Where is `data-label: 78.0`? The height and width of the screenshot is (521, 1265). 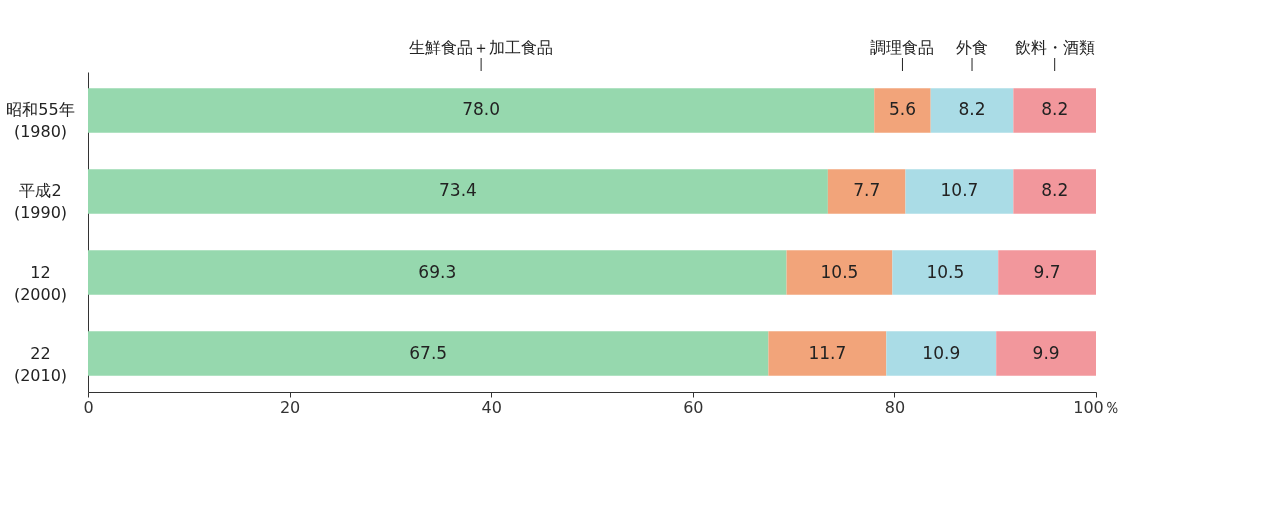
data-label: 78.0 is located at coordinates (481, 109).